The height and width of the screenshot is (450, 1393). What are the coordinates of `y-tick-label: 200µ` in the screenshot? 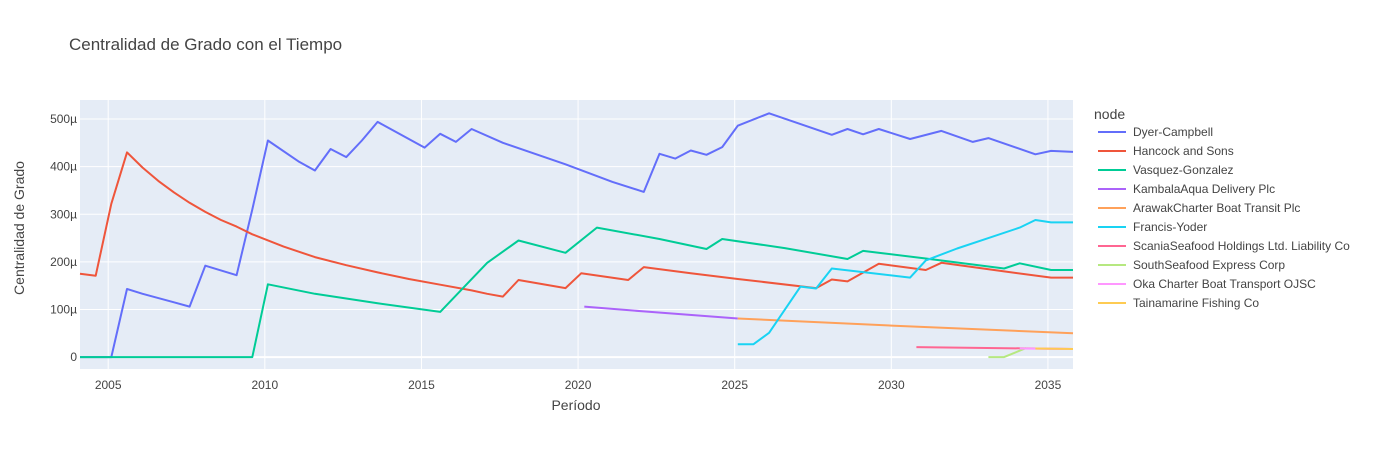 It's located at (63, 262).